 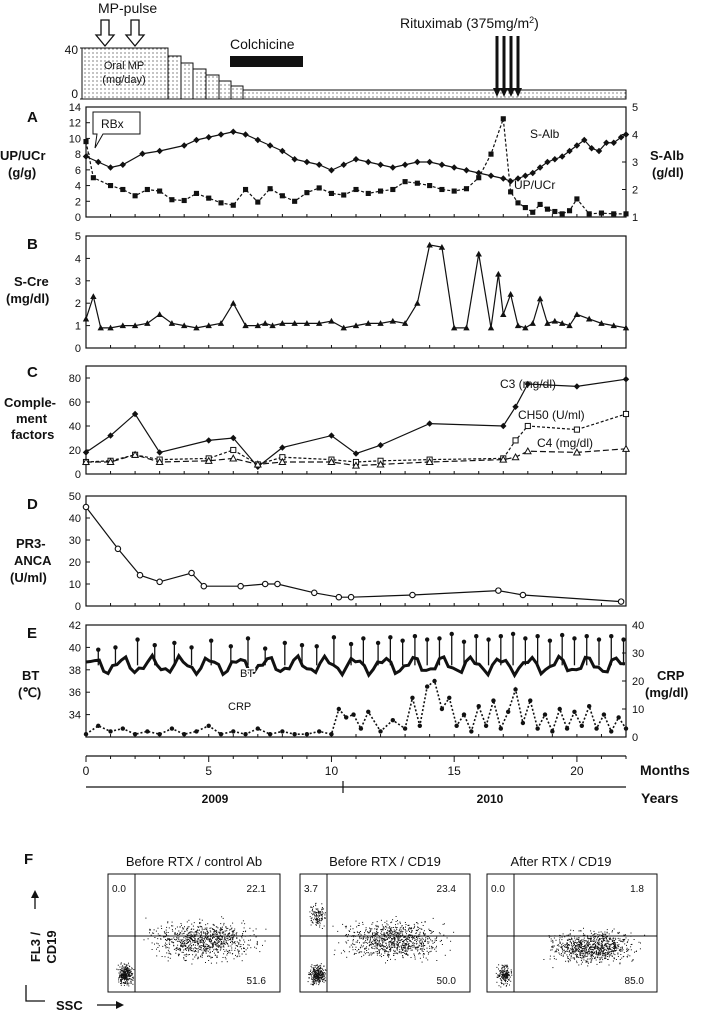 What do you see at coordinates (30, 402) in the screenshot?
I see `complement-axis-label-1: Comple-` at bounding box center [30, 402].